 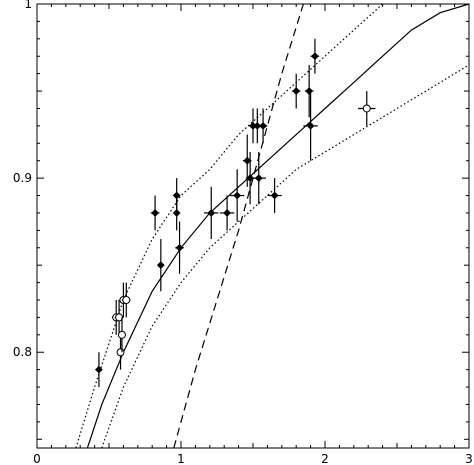 I want to click on y-tick-label: 0.9, so click(x=22, y=178).